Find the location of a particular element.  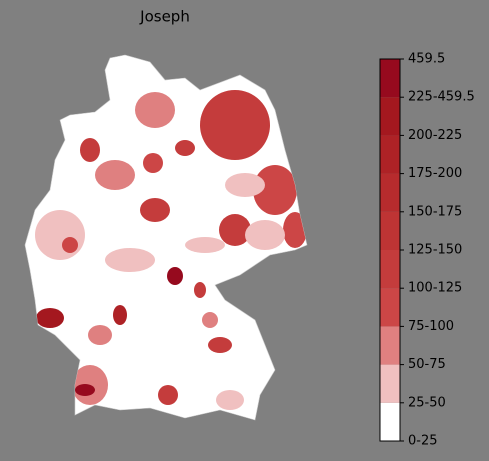

colorbar-label: 459.5 is located at coordinates (426, 59).